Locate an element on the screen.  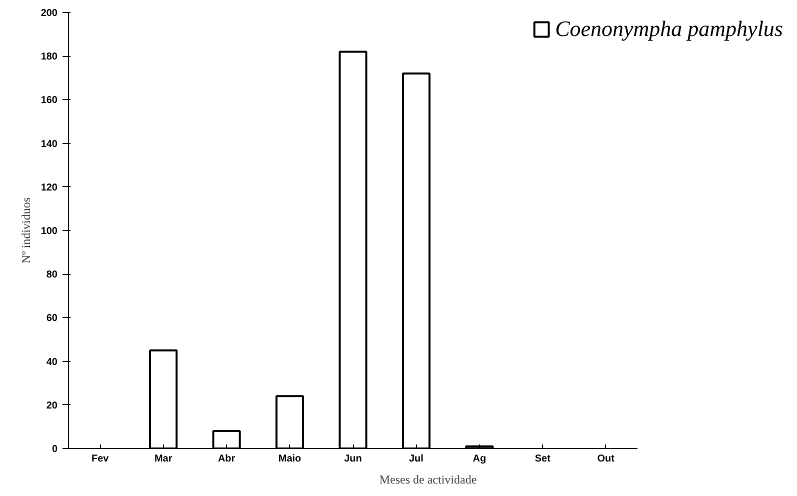
legend-label: Coenonympha pamphylus is located at coordinates (669, 29).